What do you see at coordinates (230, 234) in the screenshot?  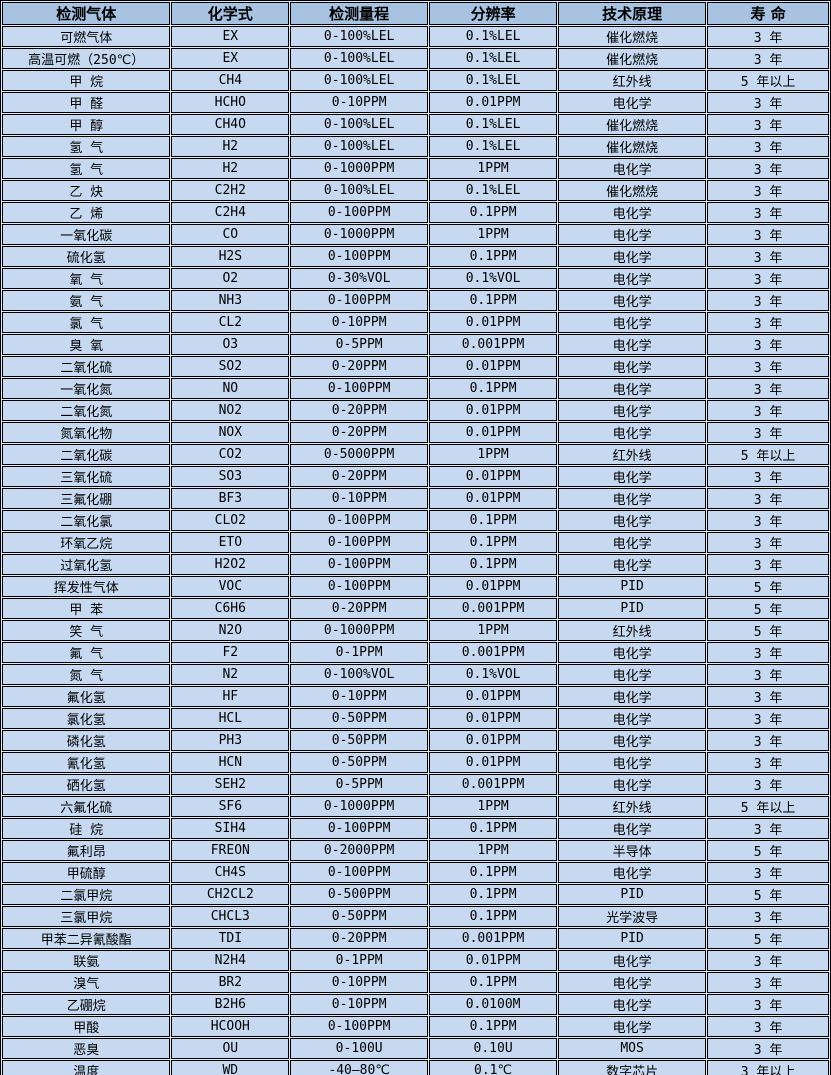 I see `cell-chemical-formula: CO` at bounding box center [230, 234].